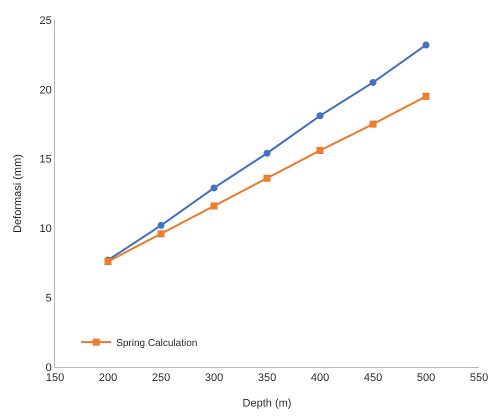 The image size is (500, 419). I want to click on x-tick-label: 350, so click(267, 378).